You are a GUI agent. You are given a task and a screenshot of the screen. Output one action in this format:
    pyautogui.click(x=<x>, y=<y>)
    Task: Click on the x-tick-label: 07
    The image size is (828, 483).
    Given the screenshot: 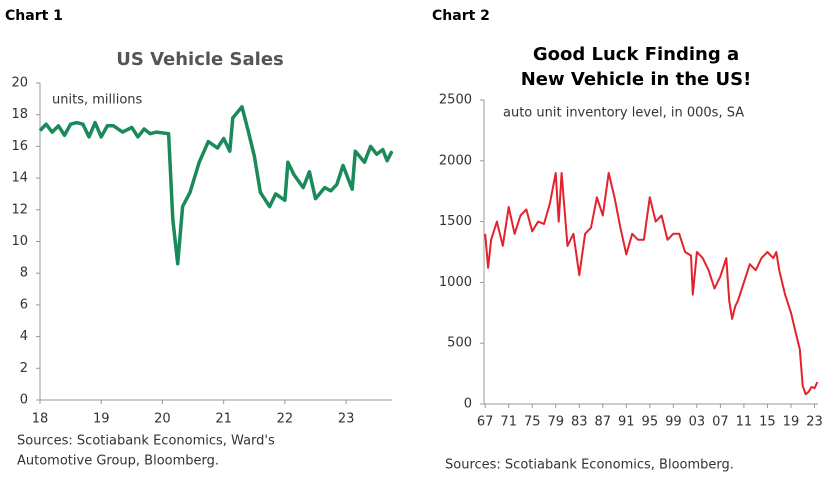 What is the action you would take?
    pyautogui.click(x=720, y=422)
    